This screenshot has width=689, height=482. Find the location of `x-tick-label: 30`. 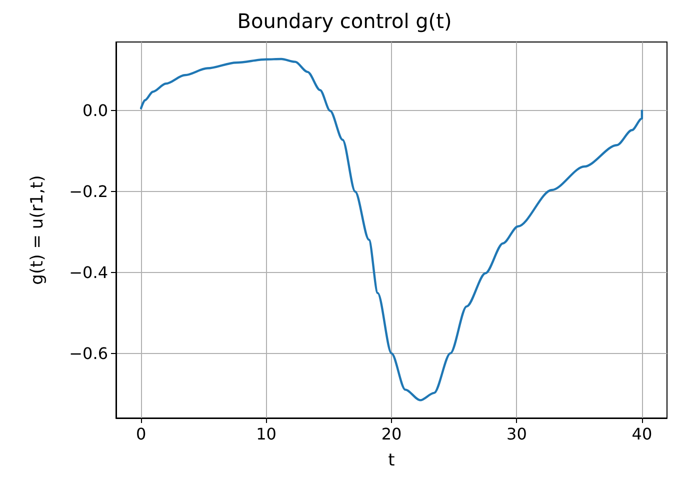

x-tick-label: 30 is located at coordinates (516, 434).